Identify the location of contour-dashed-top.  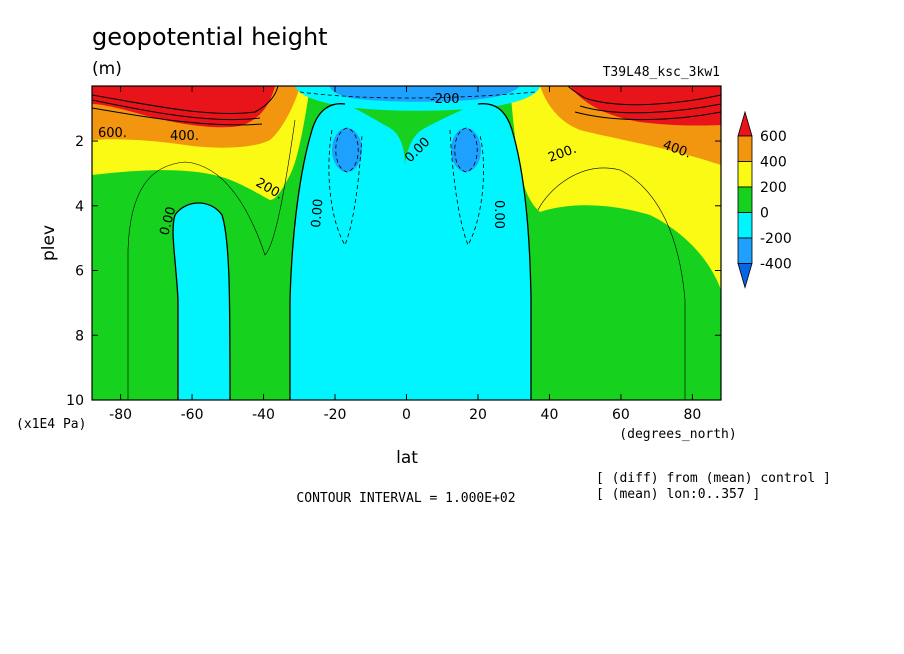
(417, 95).